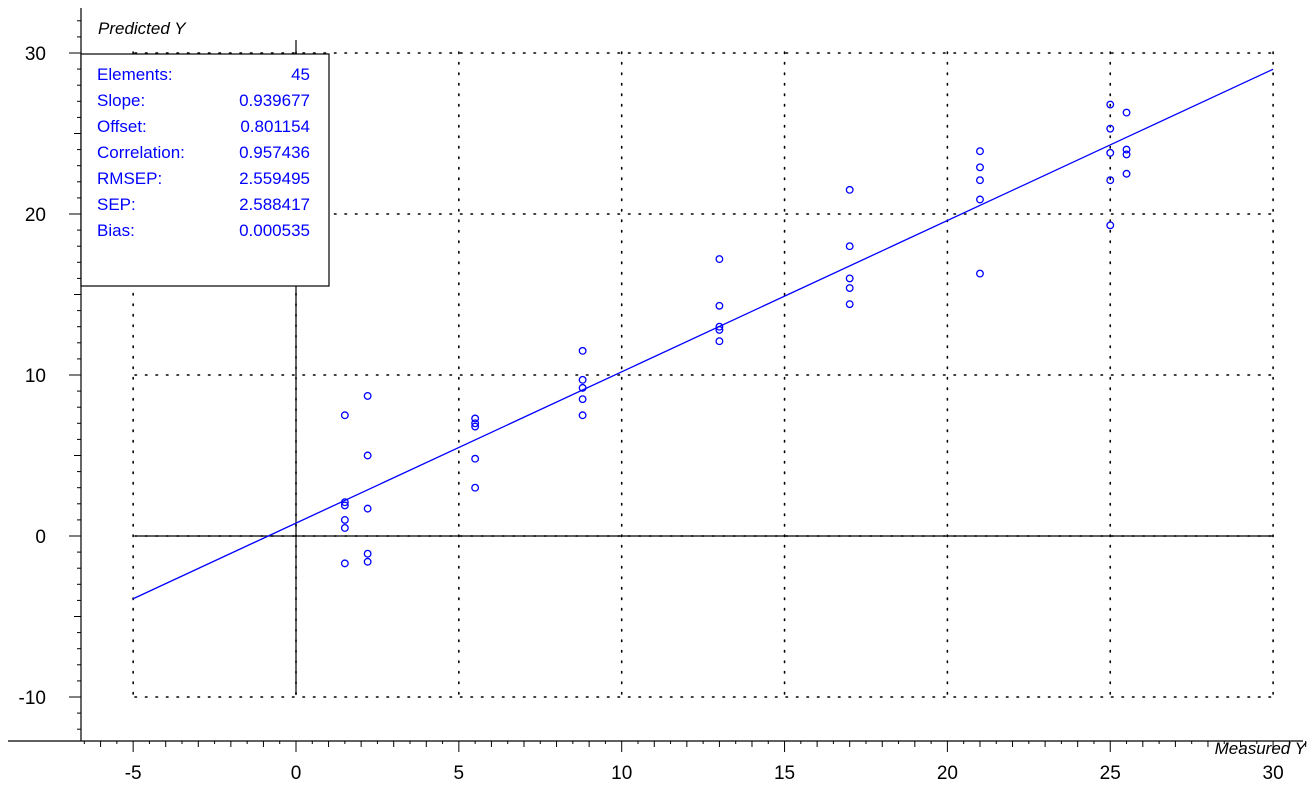  I want to click on stats-label: Bias:, so click(116, 230).